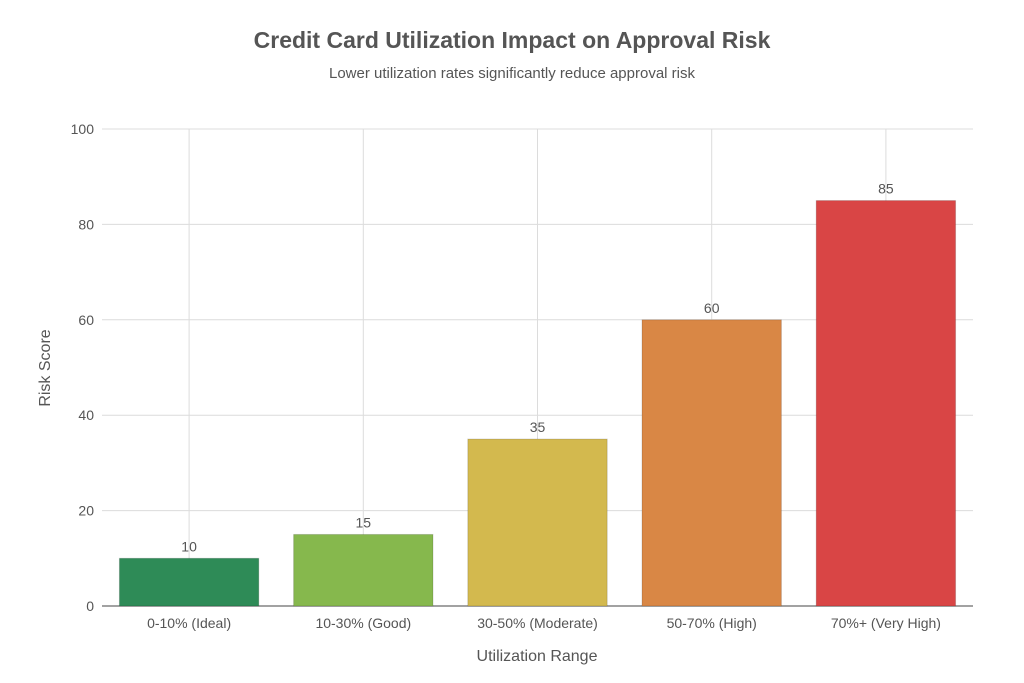 The width and height of the screenshot is (1024, 683). What do you see at coordinates (90, 606) in the screenshot?
I see `y-tick-label: 0` at bounding box center [90, 606].